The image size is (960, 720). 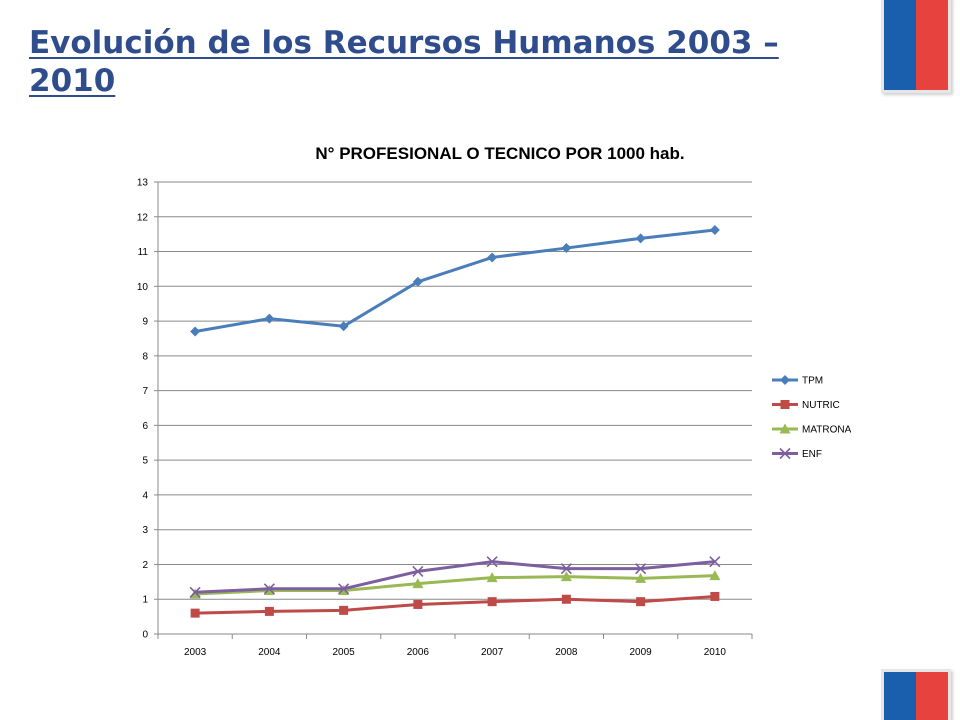 I want to click on x-tick-label: 2010, so click(x=715, y=652).